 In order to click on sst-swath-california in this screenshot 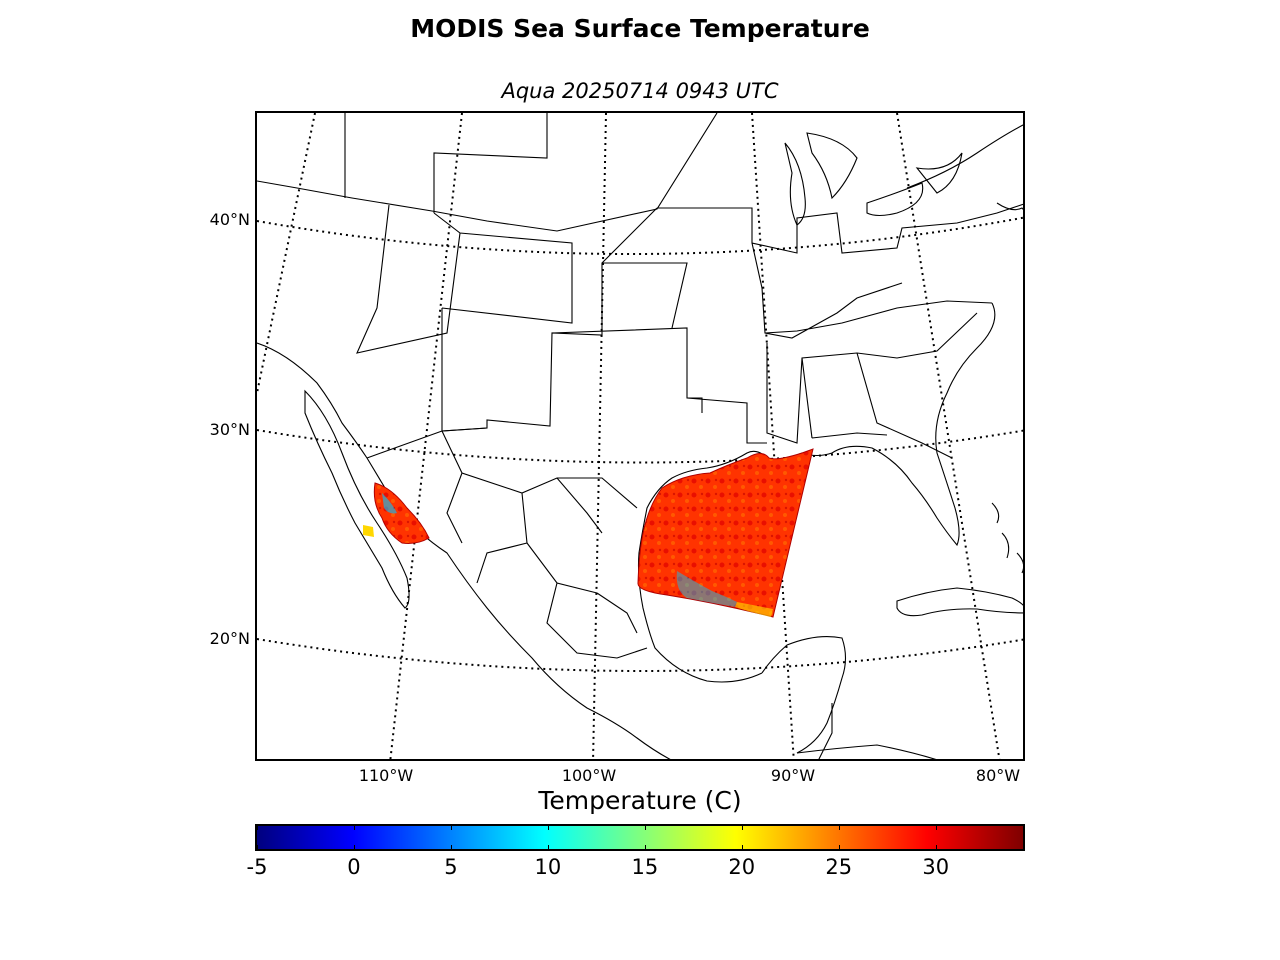, I will do `click(401, 513)`.